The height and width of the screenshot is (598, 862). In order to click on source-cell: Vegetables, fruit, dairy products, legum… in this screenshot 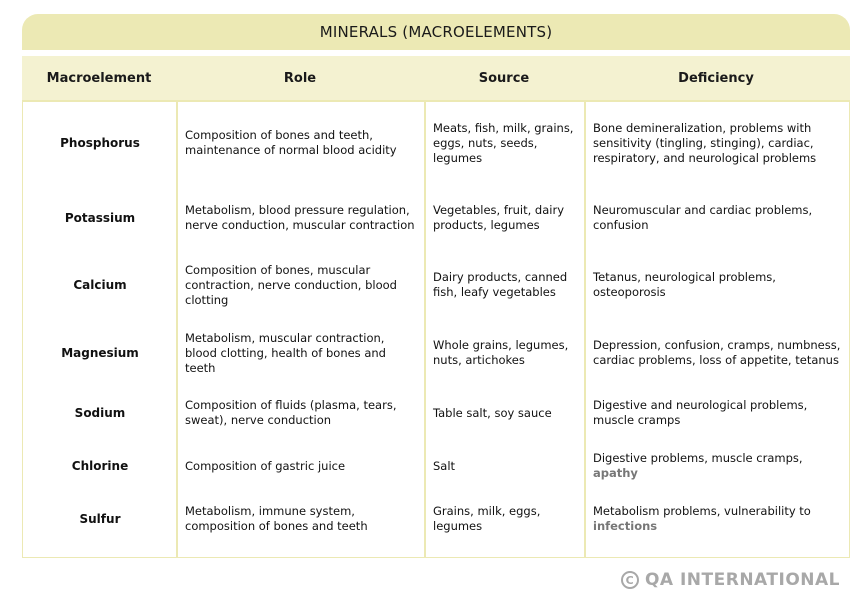, I will do `click(499, 217)`.